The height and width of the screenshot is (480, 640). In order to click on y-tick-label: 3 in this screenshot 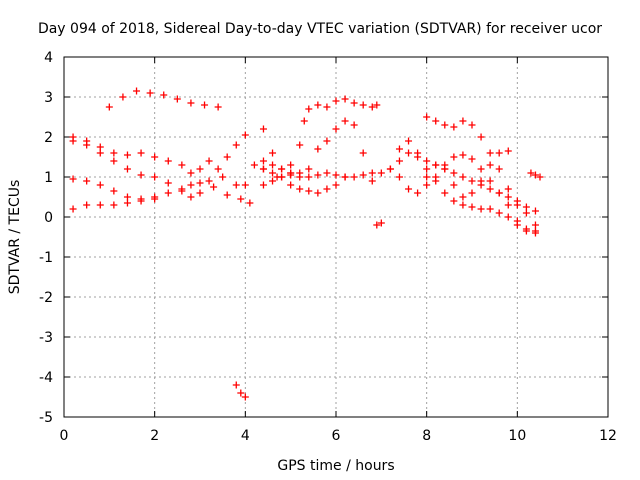, I will do `click(48, 98)`.